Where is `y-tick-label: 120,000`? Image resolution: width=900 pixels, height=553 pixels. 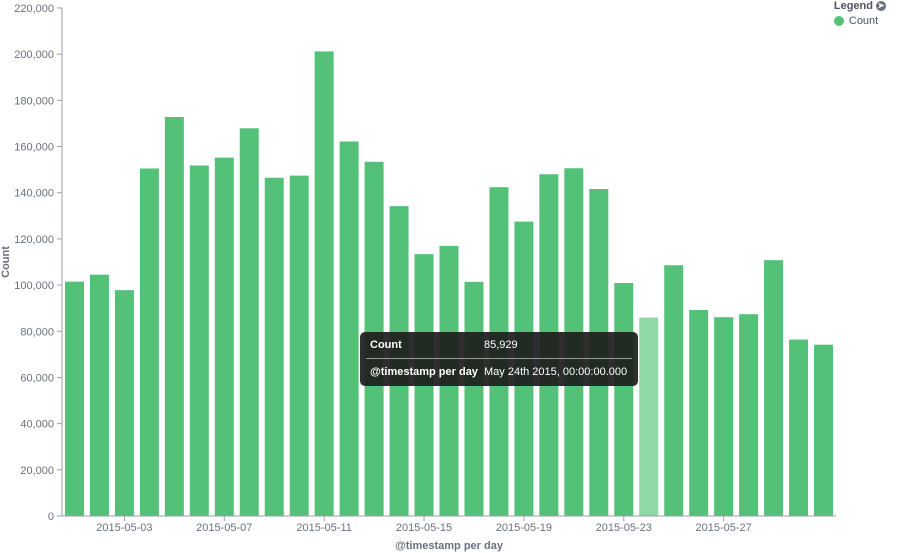
y-tick-label: 120,000 is located at coordinates (34, 240).